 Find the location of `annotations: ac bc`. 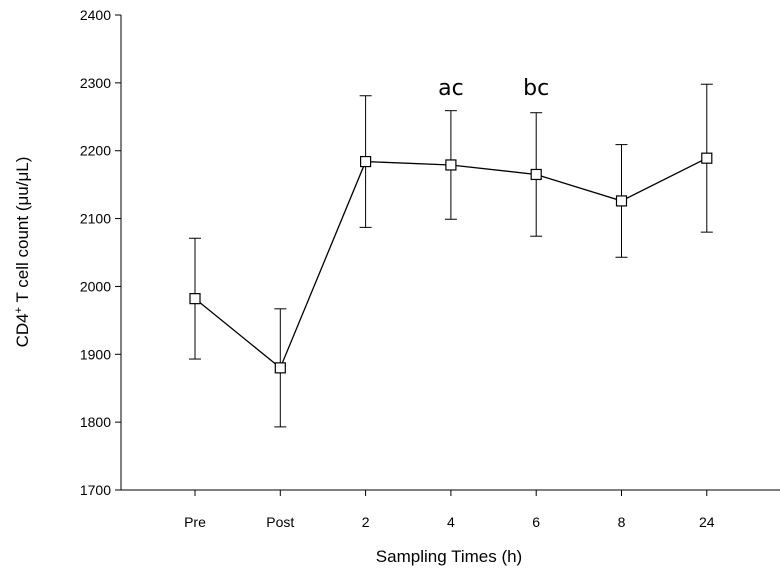

annotations: ac bc is located at coordinates (493, 88).